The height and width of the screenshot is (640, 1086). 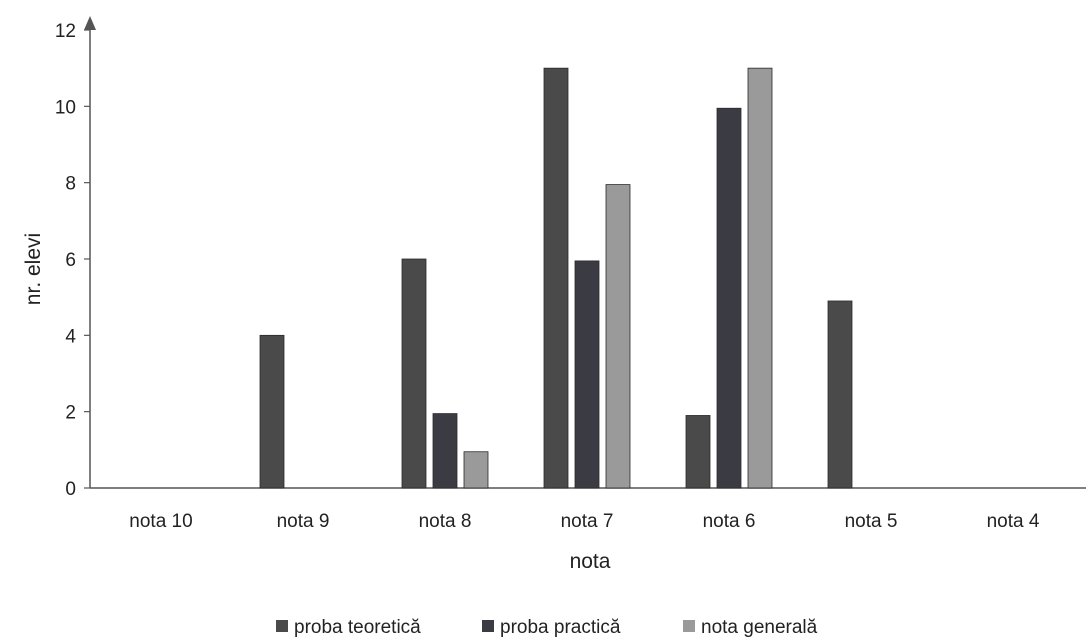 I want to click on y-axis-arrow, so click(x=90, y=23).